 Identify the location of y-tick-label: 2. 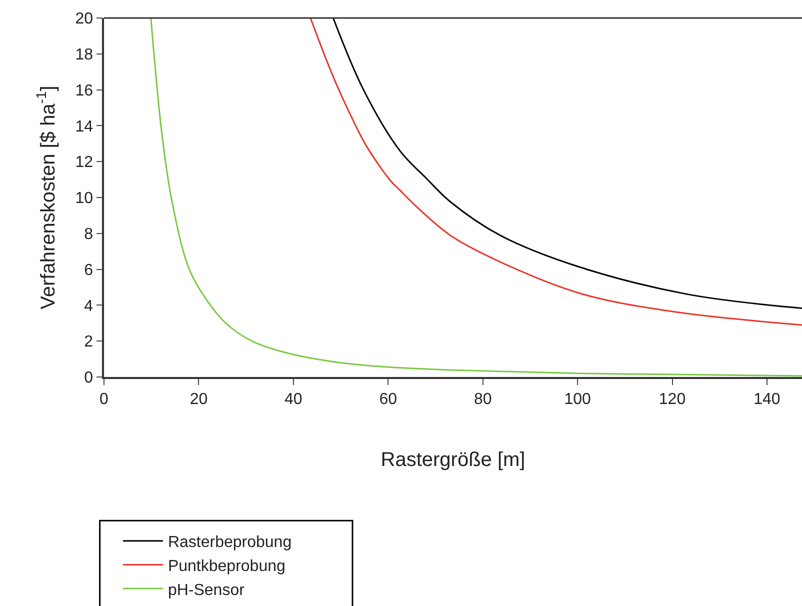
(89, 342).